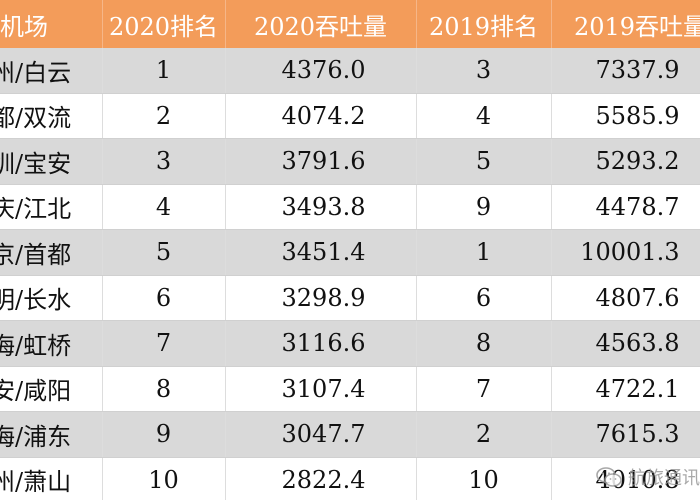 The width and height of the screenshot is (700, 500). What do you see at coordinates (36, 436) in the screenshot?
I see `airport-name: 上海/浦东` at bounding box center [36, 436].